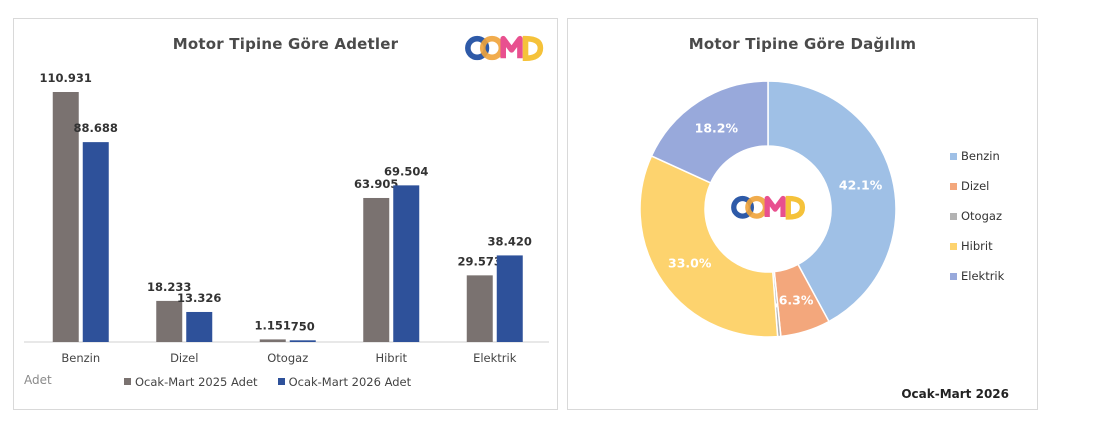 The height and width of the screenshot is (432, 1098). Describe the element at coordinates (273, 325) in the screenshot. I see `data-label-otogaz-2025: 1.151` at that location.